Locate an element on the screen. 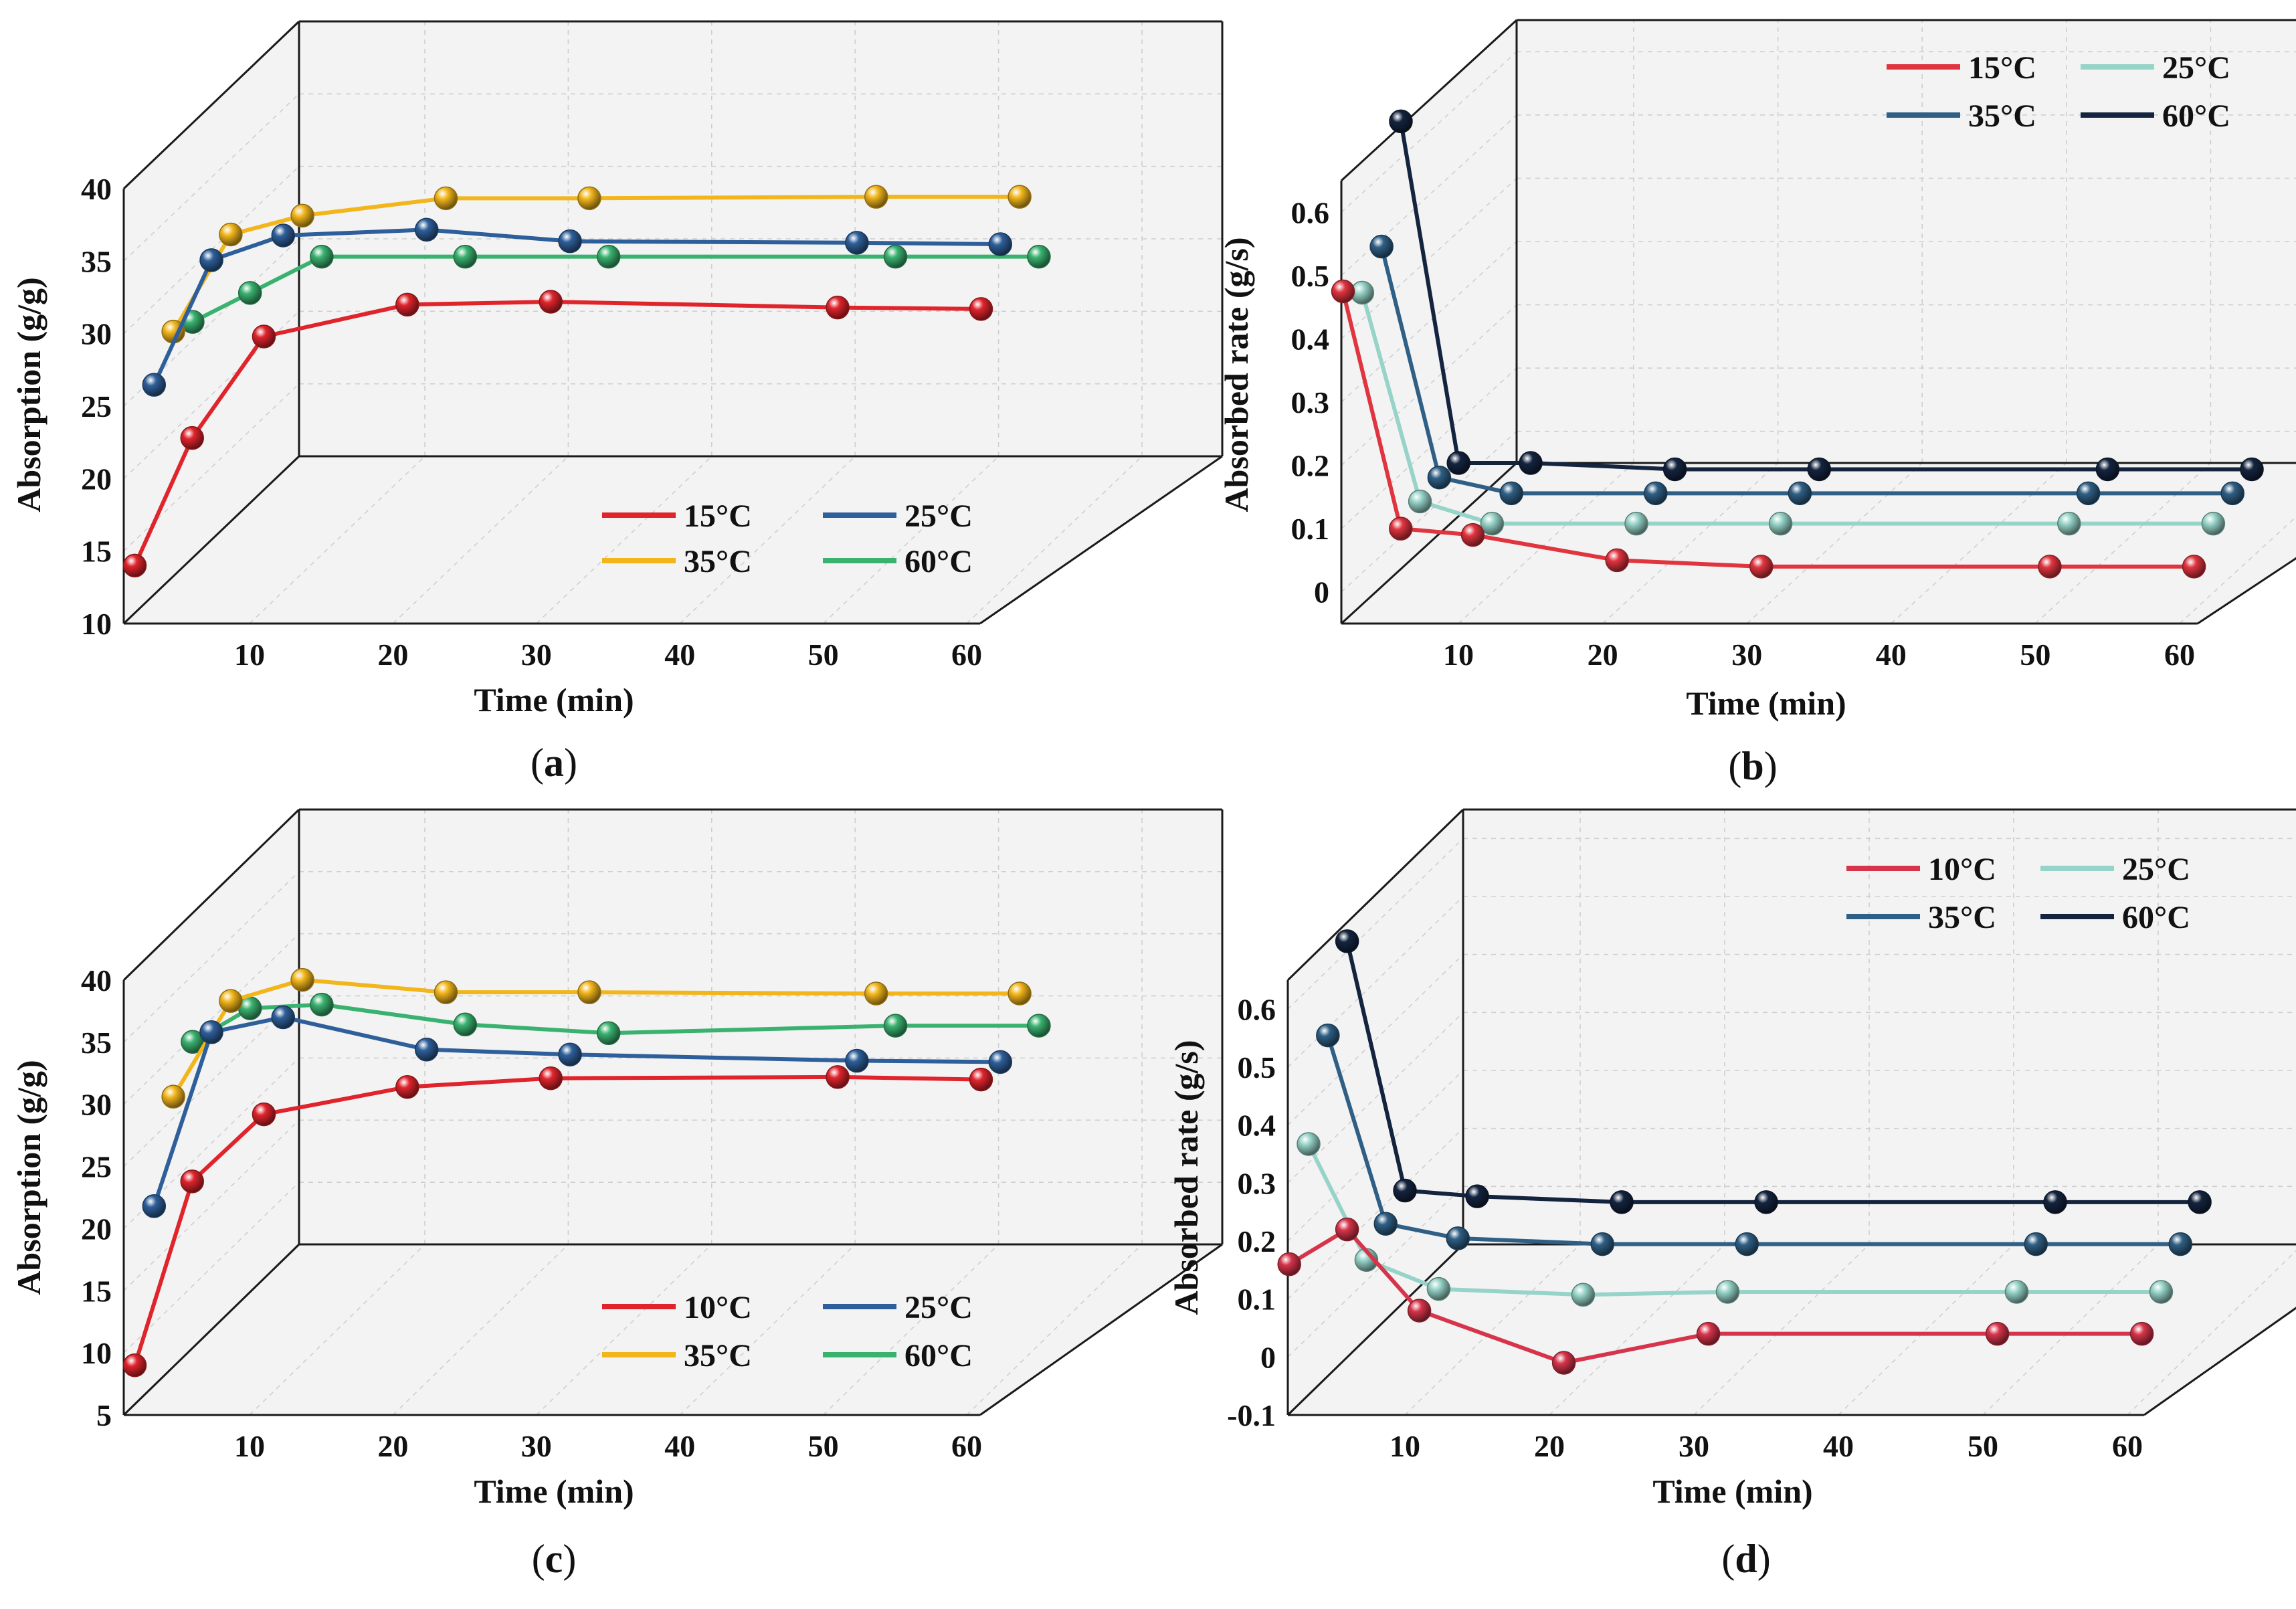 The image size is (2296, 1609). legend-label: 15°C is located at coordinates (718, 516).